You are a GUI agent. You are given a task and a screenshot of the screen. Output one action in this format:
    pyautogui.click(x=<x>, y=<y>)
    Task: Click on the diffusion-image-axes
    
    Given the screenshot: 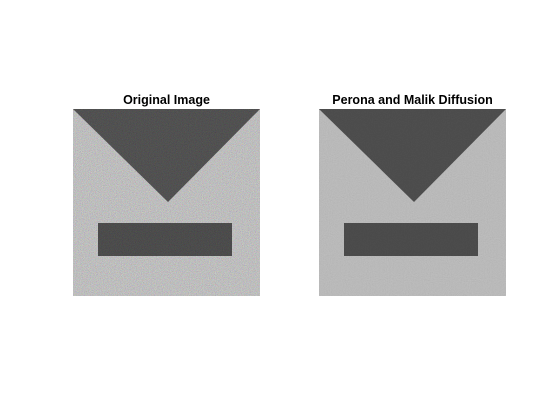 What is the action you would take?
    pyautogui.click(x=412, y=202)
    